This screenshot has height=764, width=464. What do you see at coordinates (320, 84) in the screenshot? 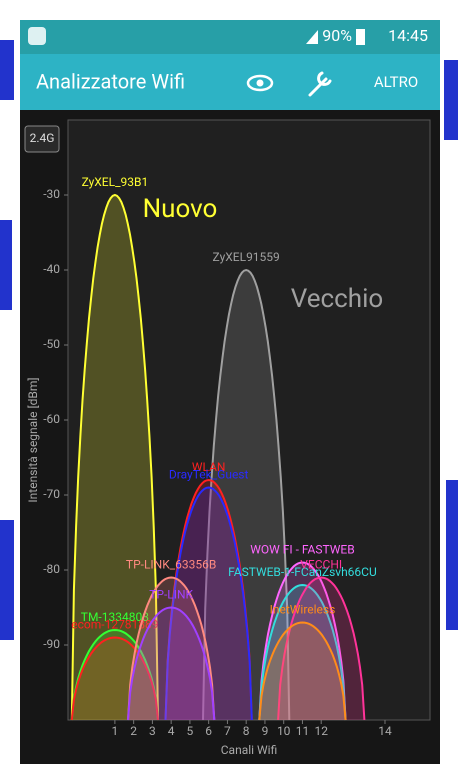
I see `settings-button` at bounding box center [320, 84].